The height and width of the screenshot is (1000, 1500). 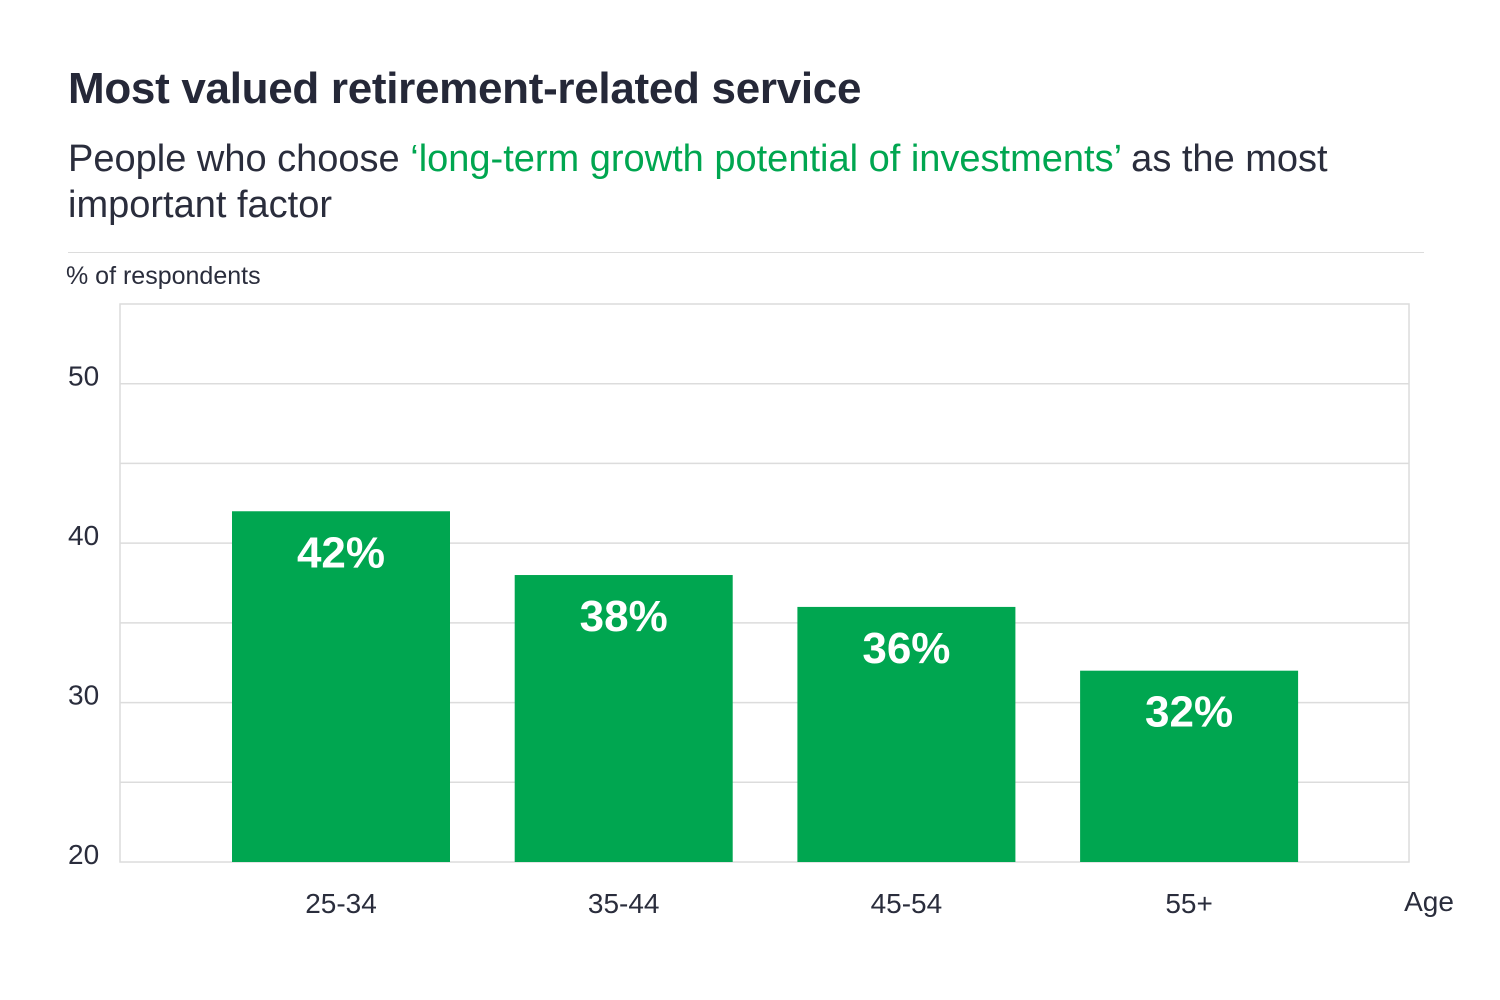 I want to click on data-label: 36%, so click(x=906, y=648).